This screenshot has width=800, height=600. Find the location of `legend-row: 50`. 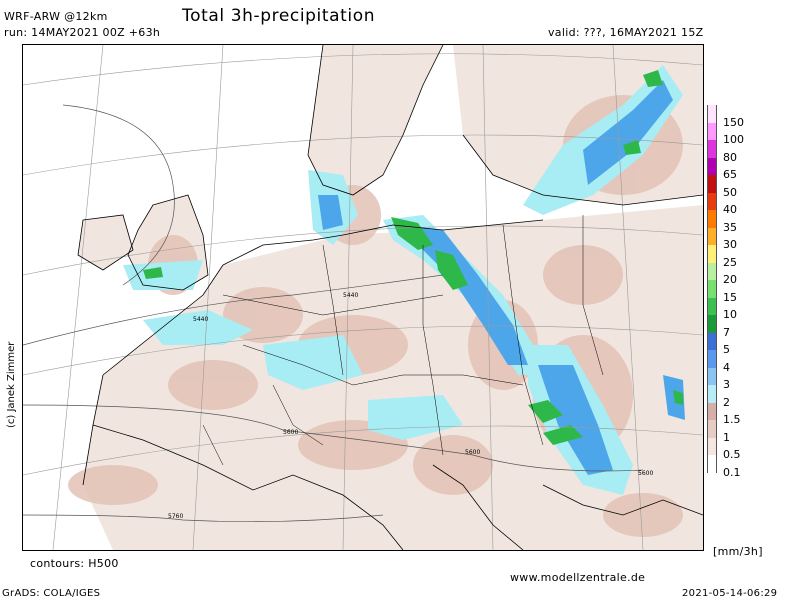

legend-row: 50 is located at coordinates (723, 187).